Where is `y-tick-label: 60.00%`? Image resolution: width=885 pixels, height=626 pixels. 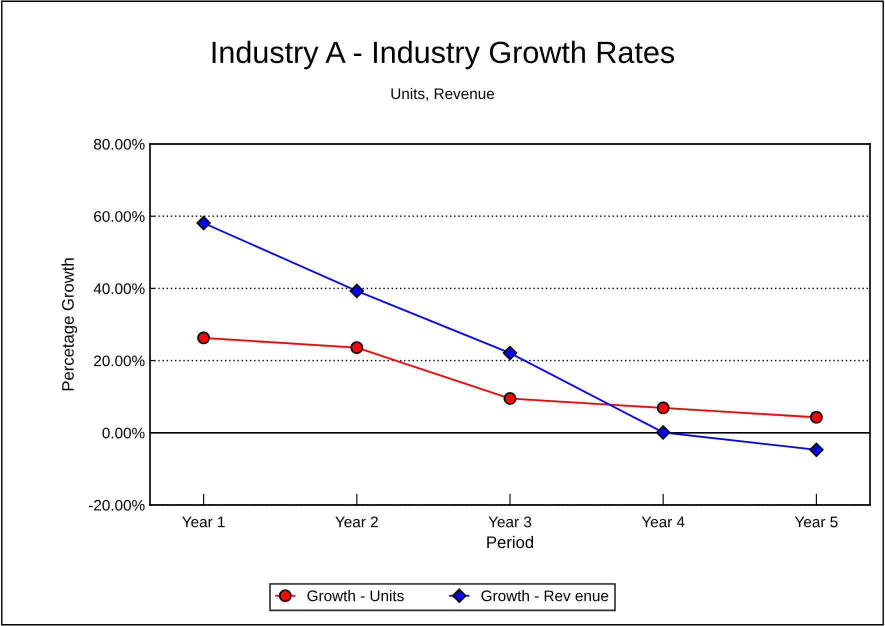 y-tick-label: 60.00% is located at coordinates (119, 216).